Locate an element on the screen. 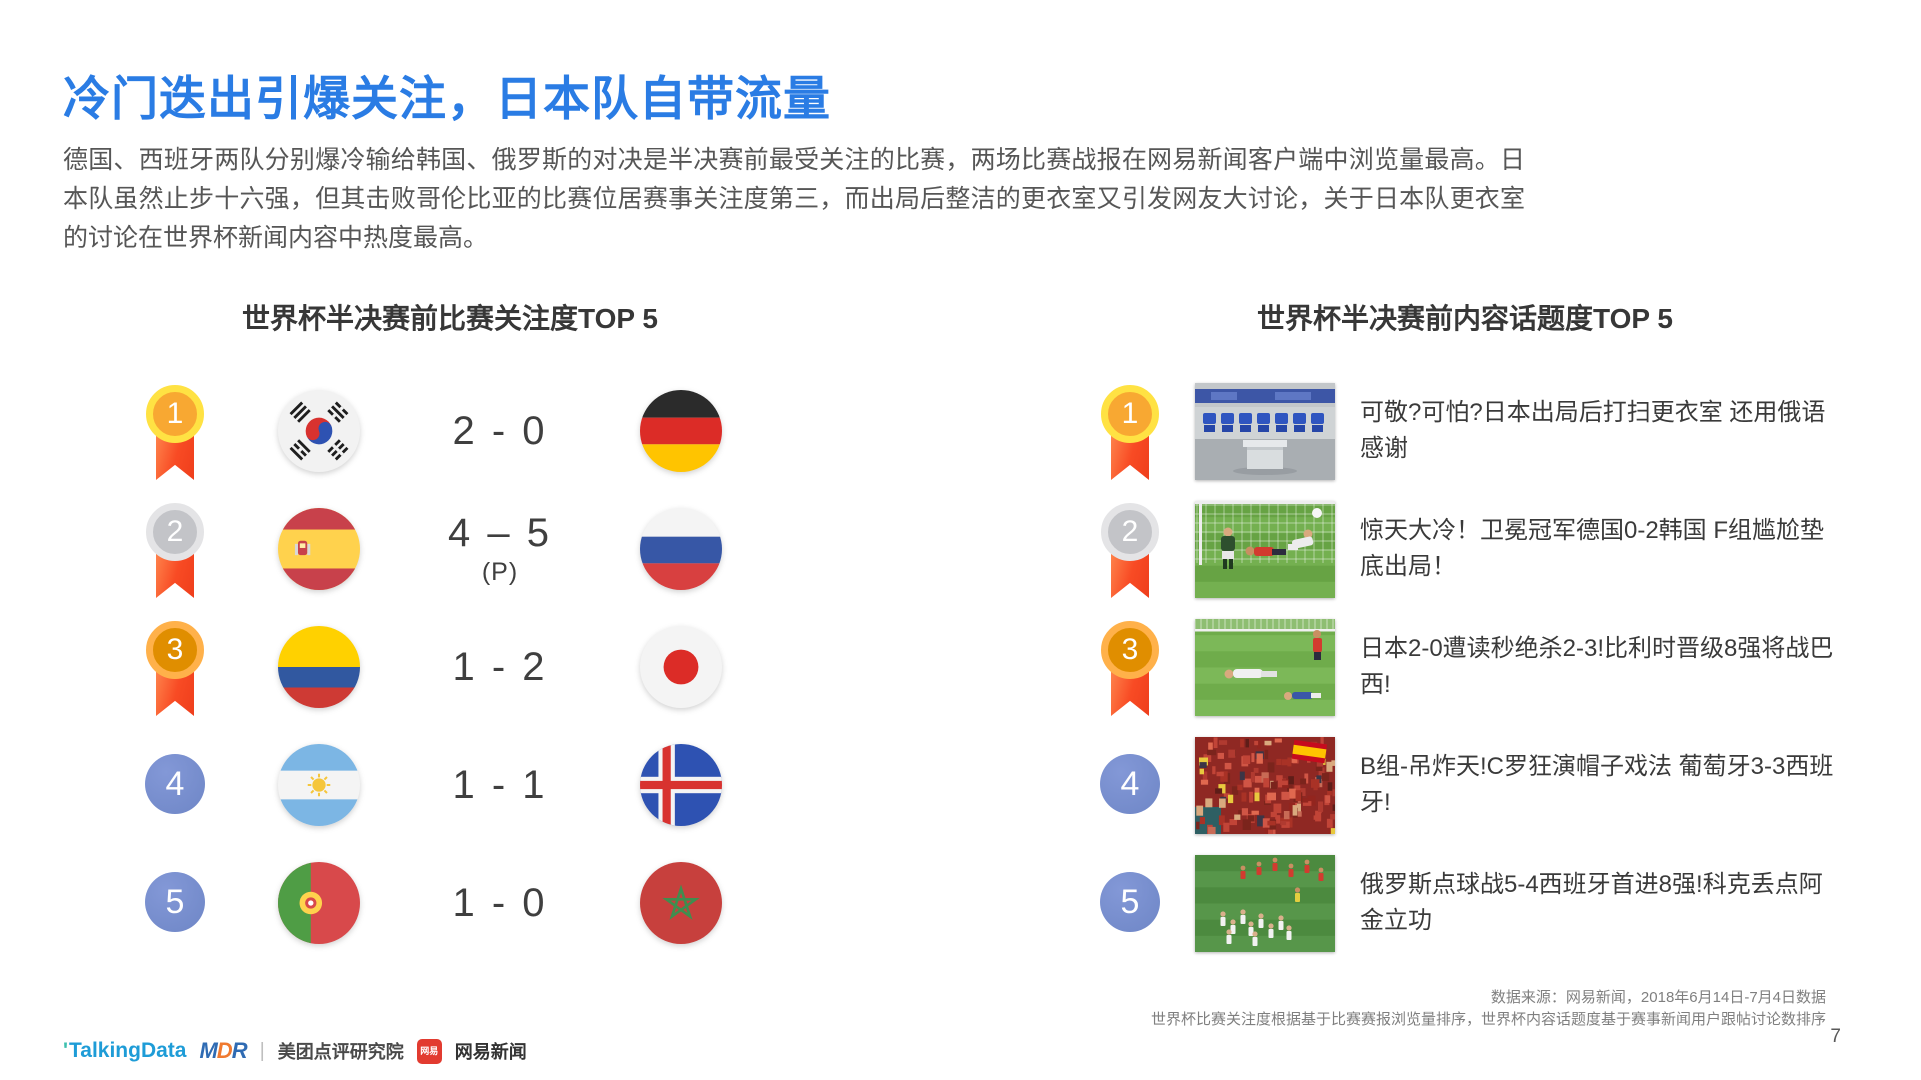 The image size is (1921, 1080). netease-news-logo: 网易新闻 is located at coordinates (490, 1052).